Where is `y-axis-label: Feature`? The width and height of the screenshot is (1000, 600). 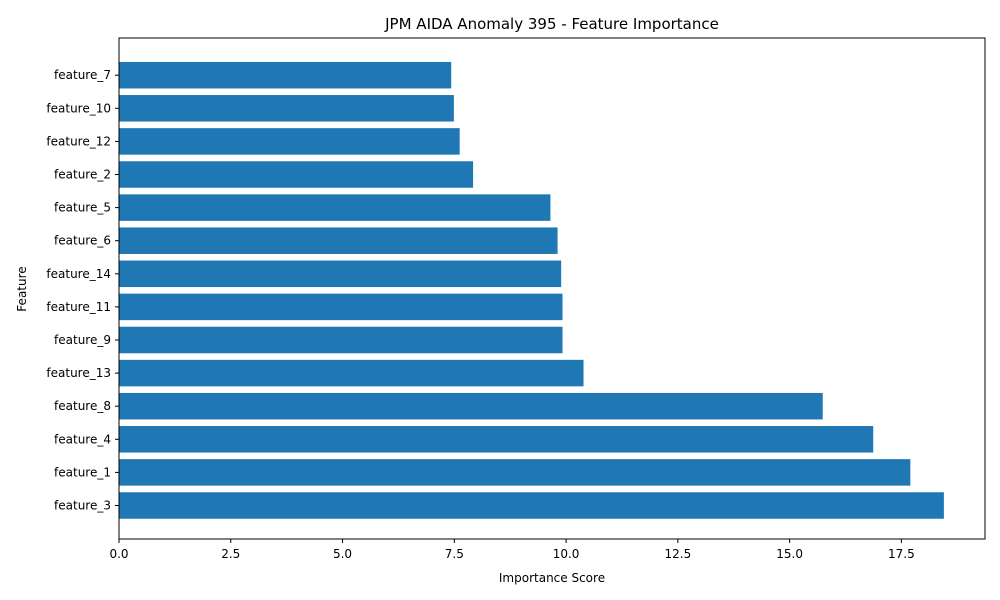
y-axis-label: Feature is located at coordinates (22, 288).